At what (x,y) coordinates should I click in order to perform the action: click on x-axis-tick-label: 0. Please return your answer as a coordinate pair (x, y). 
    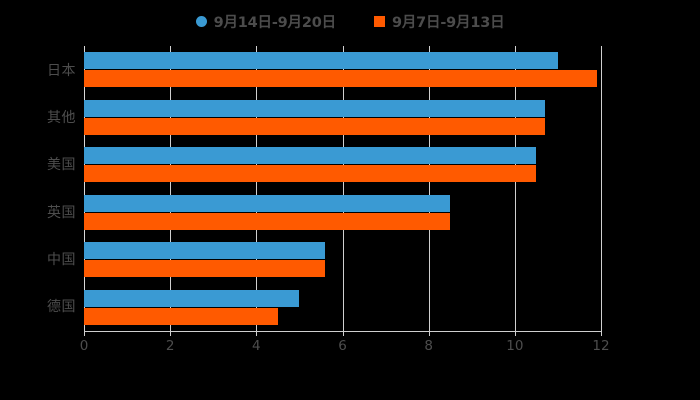
    Looking at the image, I should click on (84, 346).